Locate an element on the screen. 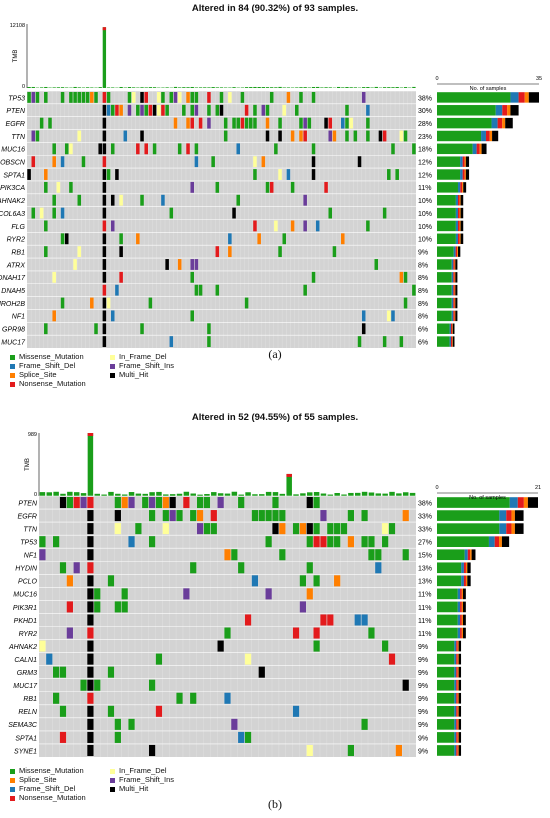 The image size is (550, 818). gene-label: PIK3CA is located at coordinates (12, 188).